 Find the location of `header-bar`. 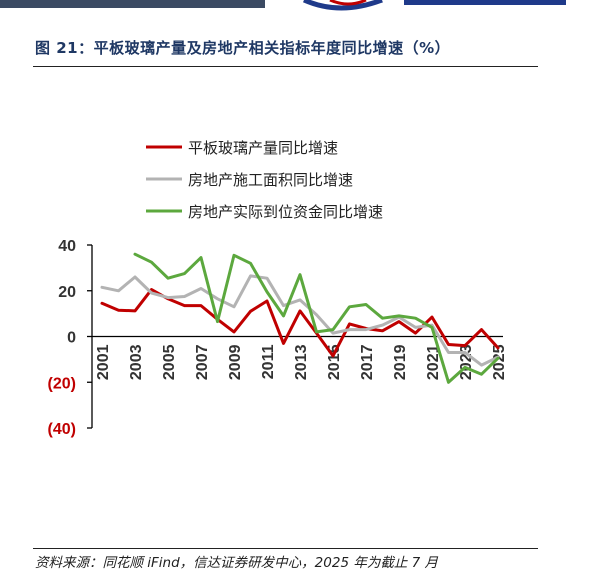

header-bar is located at coordinates (132, 4).